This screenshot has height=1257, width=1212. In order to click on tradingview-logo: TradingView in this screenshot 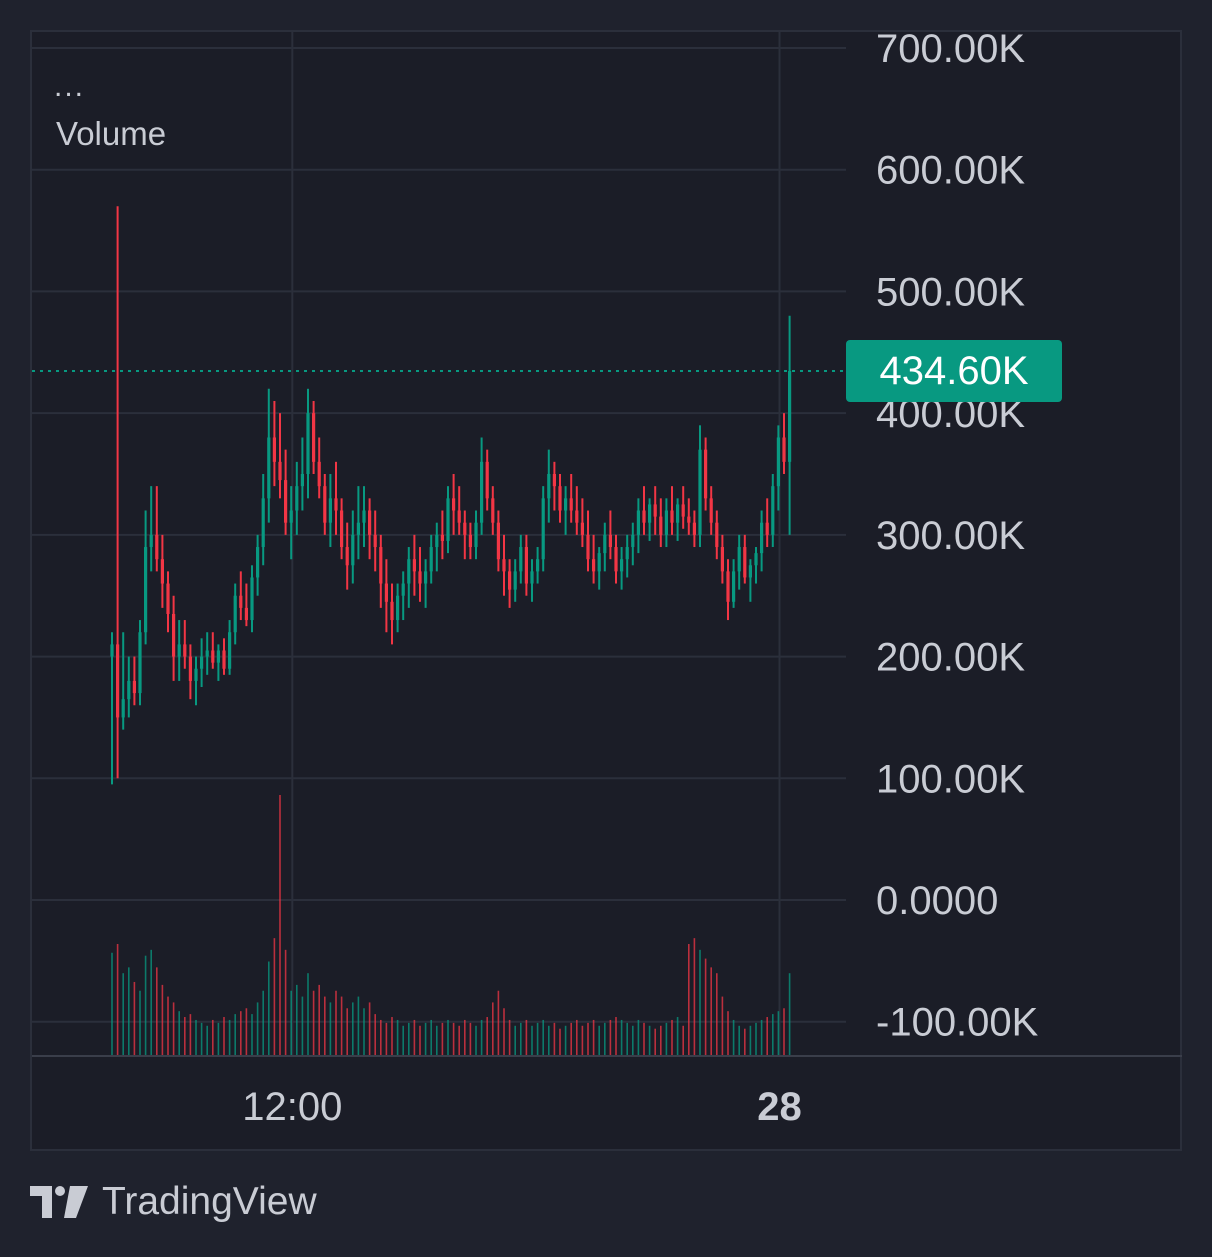, I will do `click(173, 1202)`.